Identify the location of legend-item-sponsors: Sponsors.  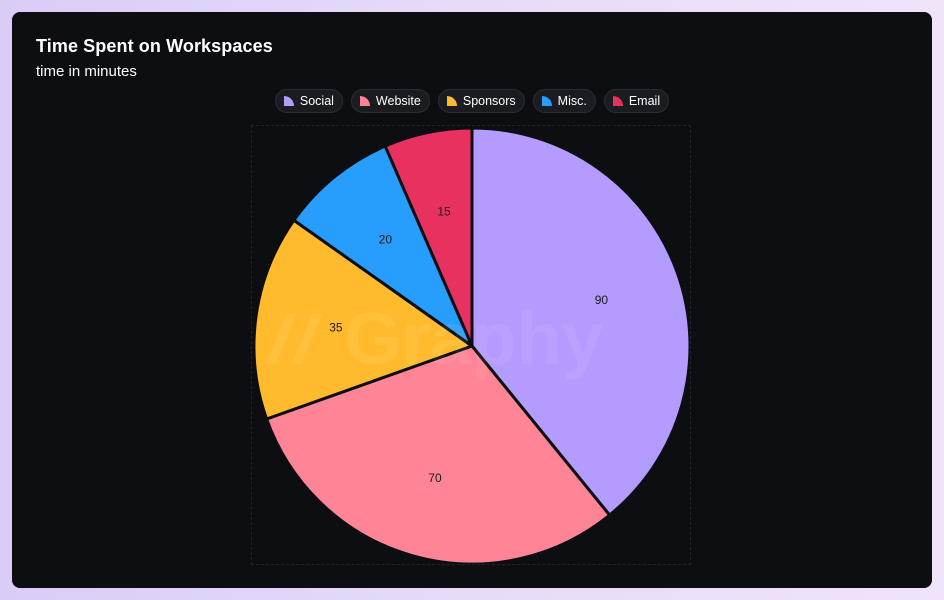
(481, 101).